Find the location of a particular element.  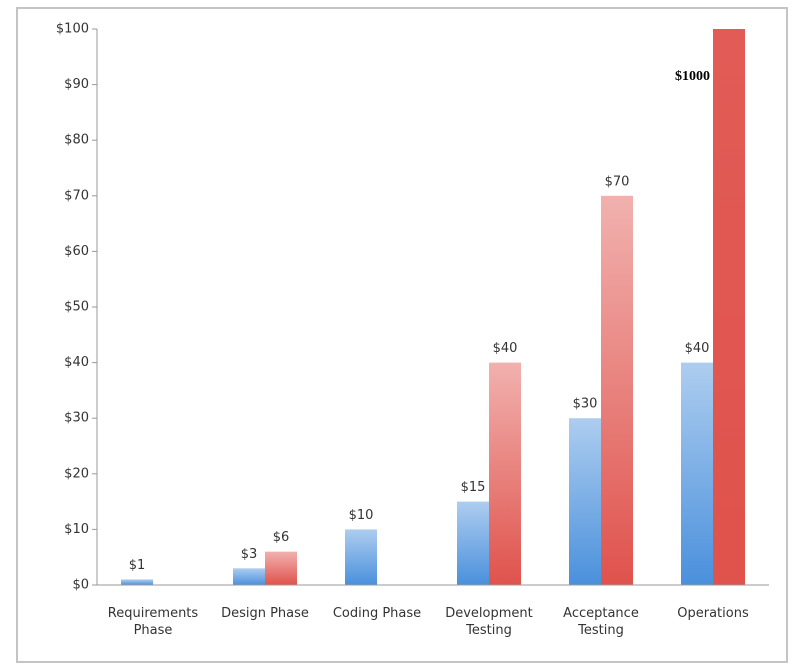

x-tick-label: Operations is located at coordinates (713, 613).